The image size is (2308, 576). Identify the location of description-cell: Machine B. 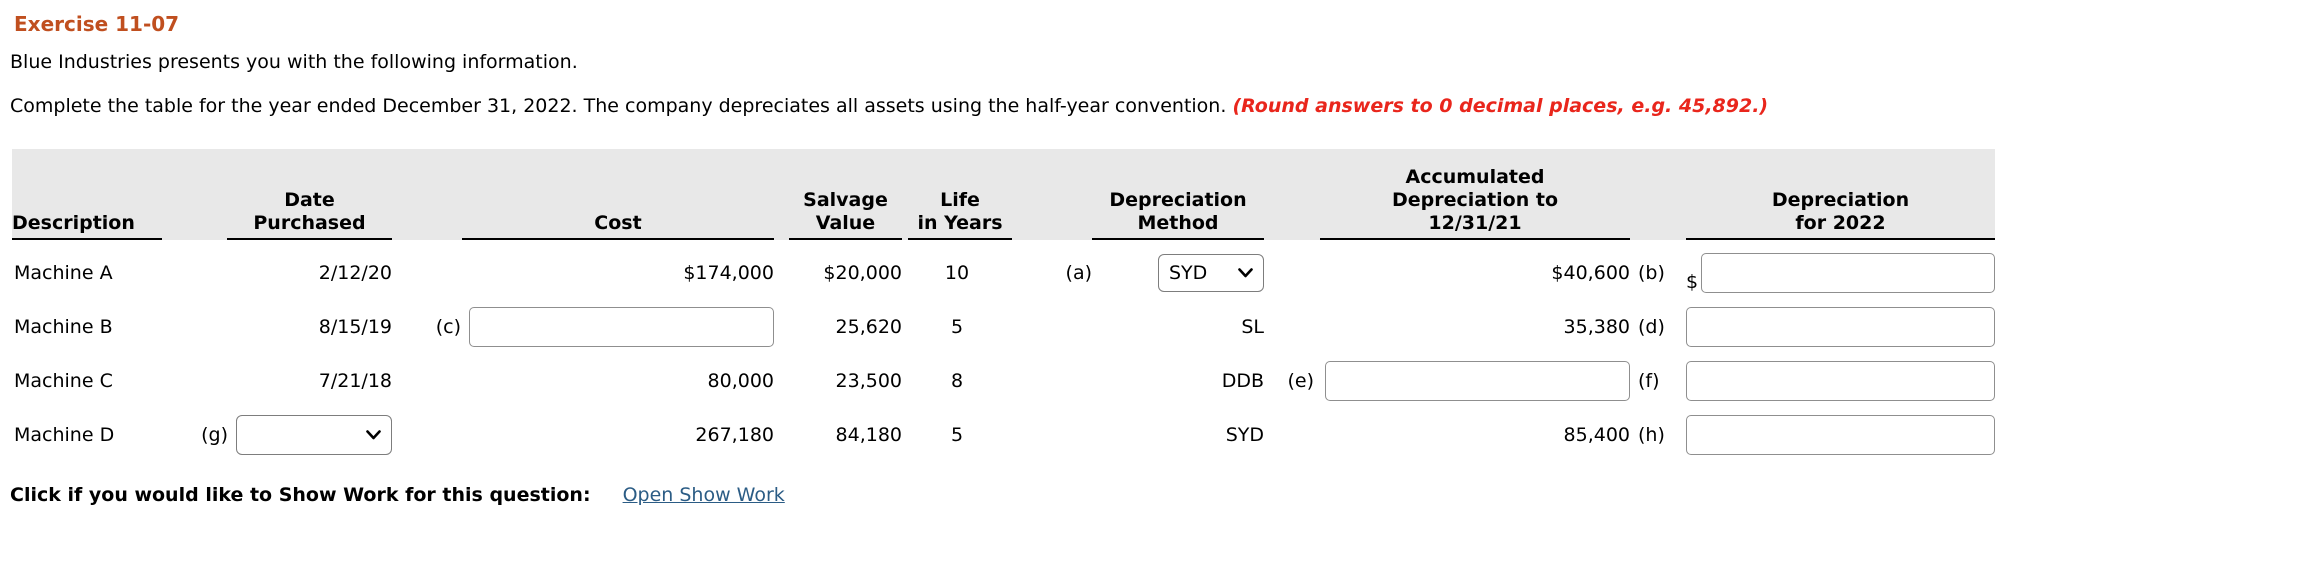
(63, 327).